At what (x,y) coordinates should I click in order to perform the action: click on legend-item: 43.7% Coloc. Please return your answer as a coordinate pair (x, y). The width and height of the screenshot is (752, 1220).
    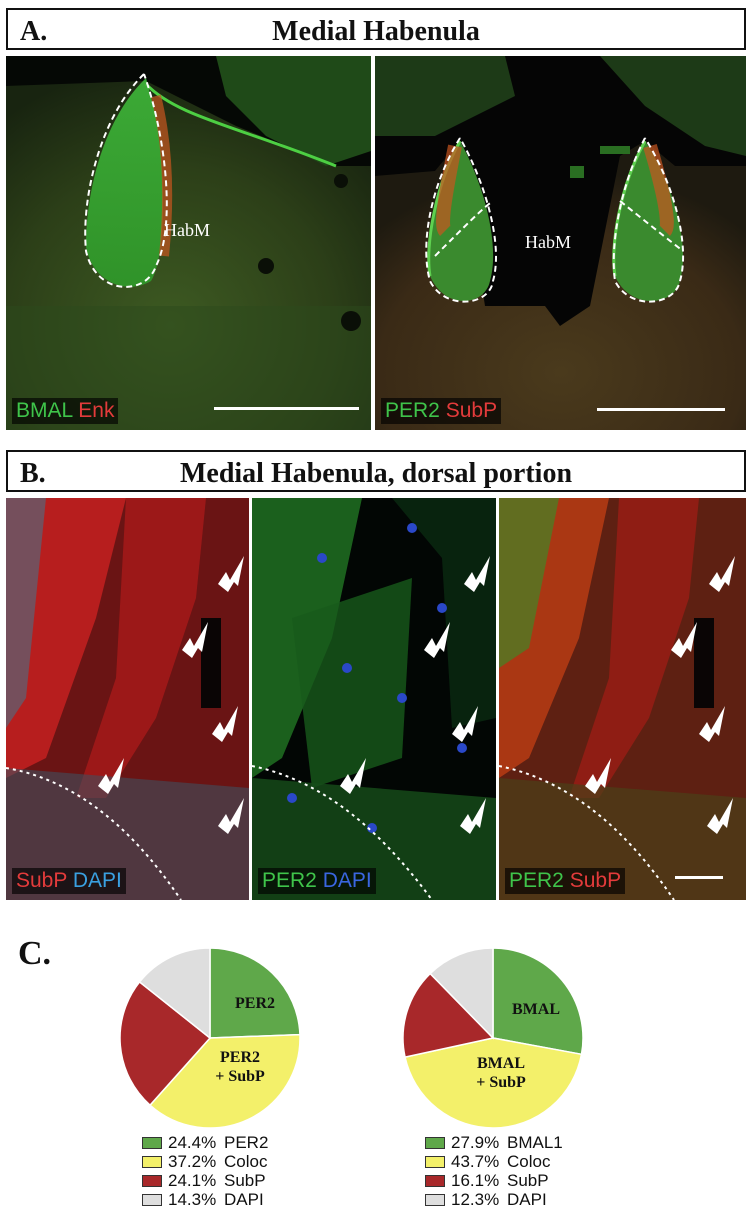
    Looking at the image, I should click on (494, 1161).